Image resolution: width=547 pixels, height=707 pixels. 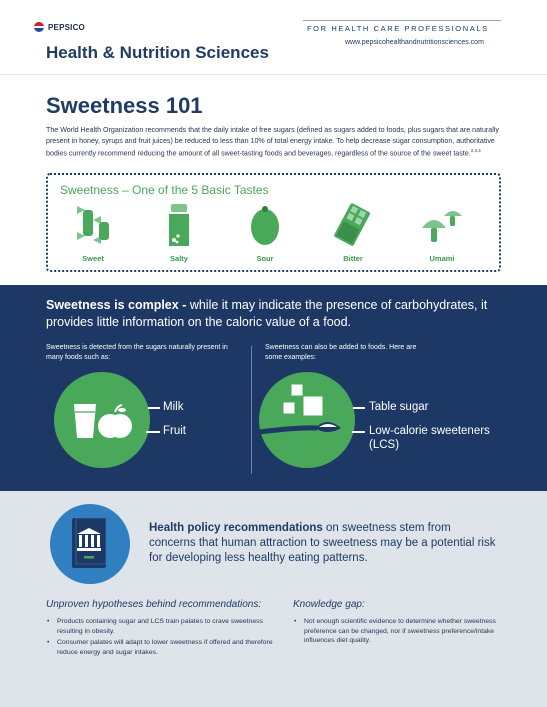 I want to click on mushroom-icon, so click(x=442, y=226).